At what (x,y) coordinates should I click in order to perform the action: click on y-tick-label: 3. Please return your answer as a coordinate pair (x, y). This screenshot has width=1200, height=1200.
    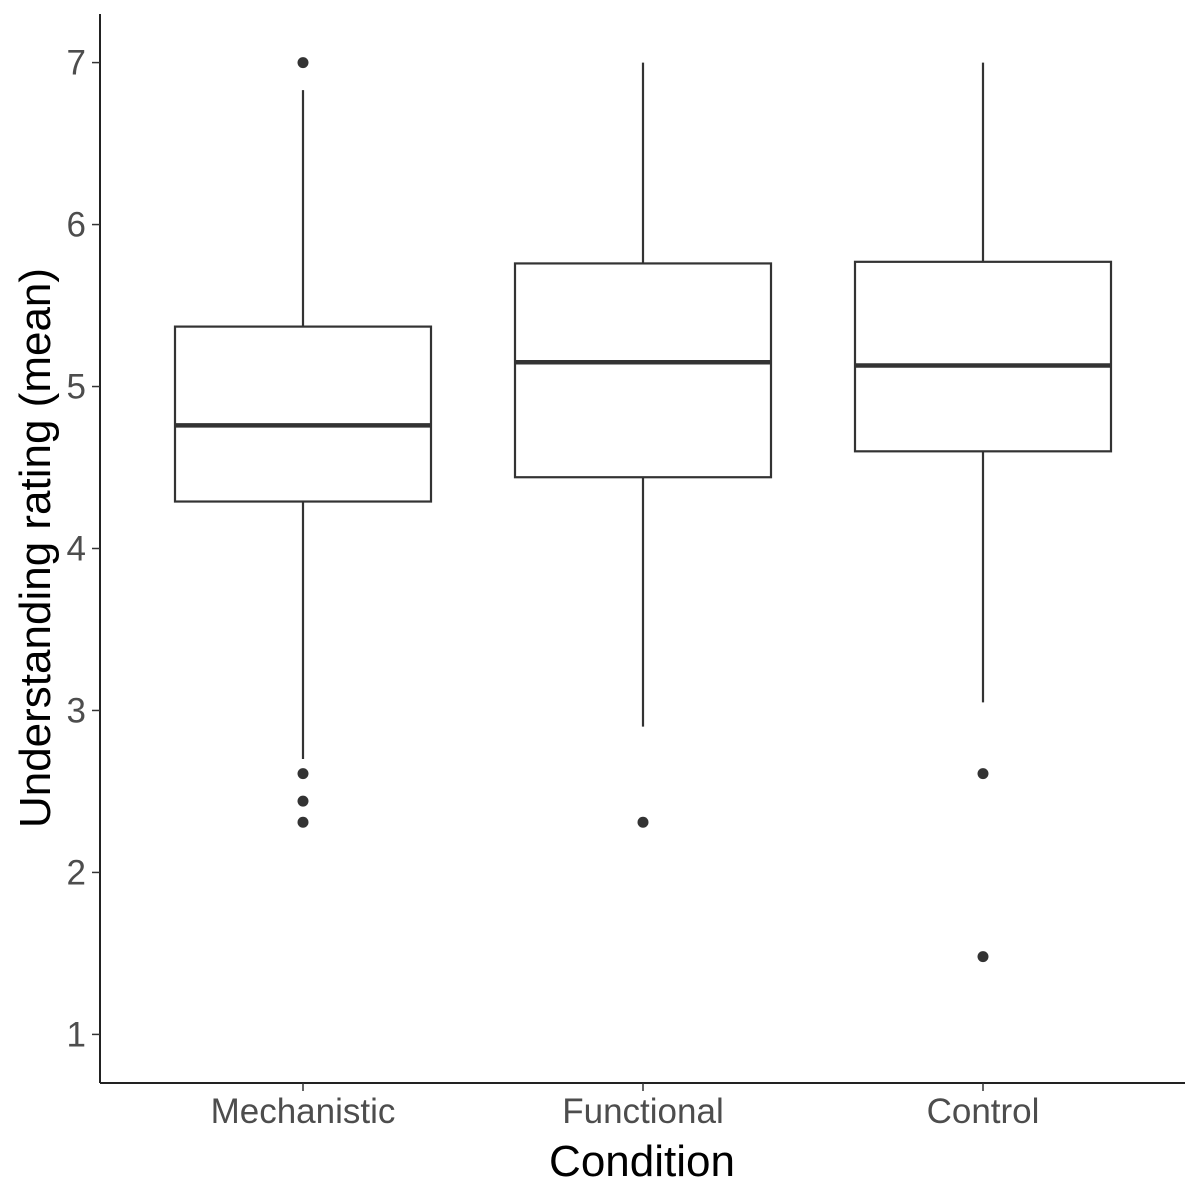
    Looking at the image, I should click on (76, 710).